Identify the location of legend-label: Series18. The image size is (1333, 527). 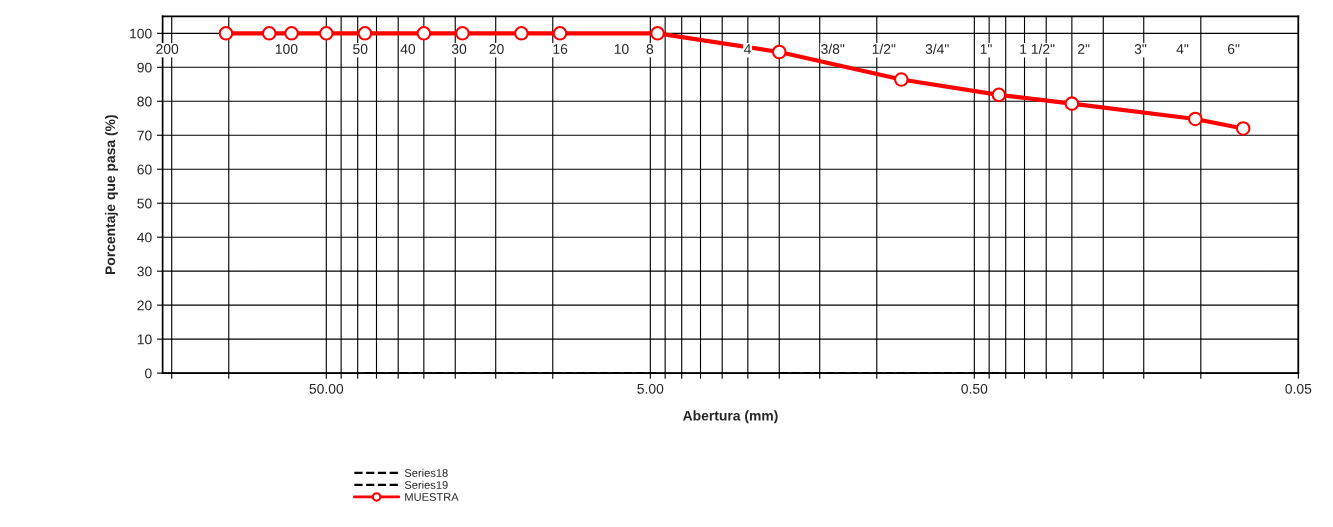
(426, 472).